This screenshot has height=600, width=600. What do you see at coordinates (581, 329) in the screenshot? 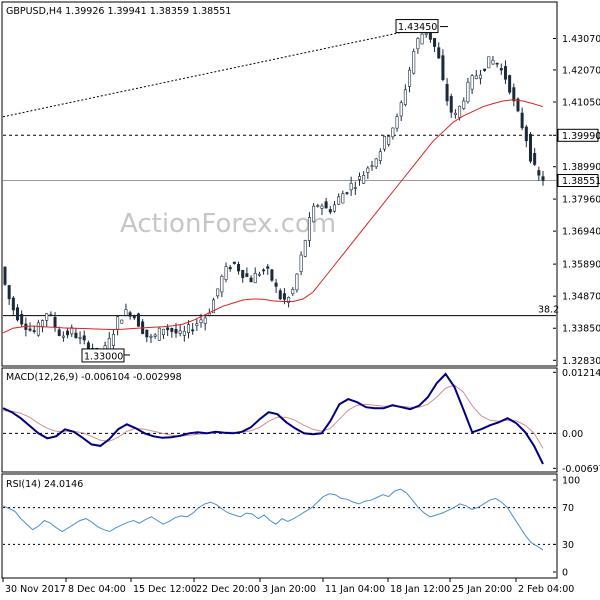
I see `price-y-tick-label: 1.33850` at bounding box center [581, 329].